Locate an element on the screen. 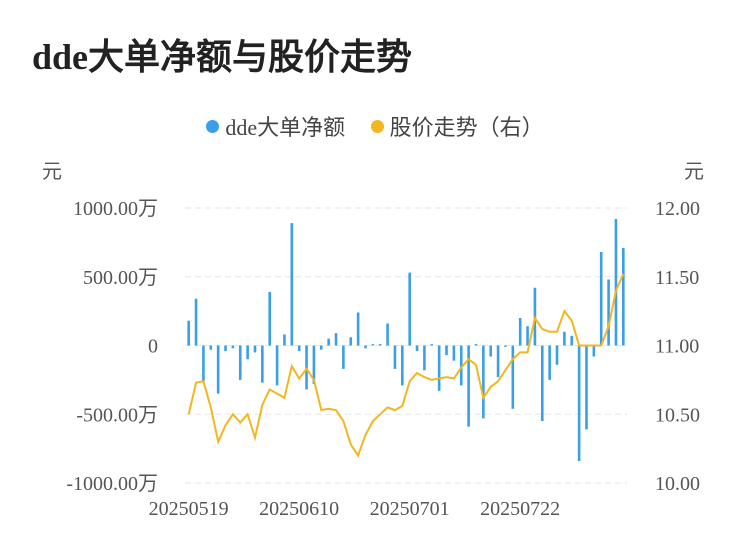 The image size is (750, 558). legend-label-price: 股价走势（右） is located at coordinates (466, 127).